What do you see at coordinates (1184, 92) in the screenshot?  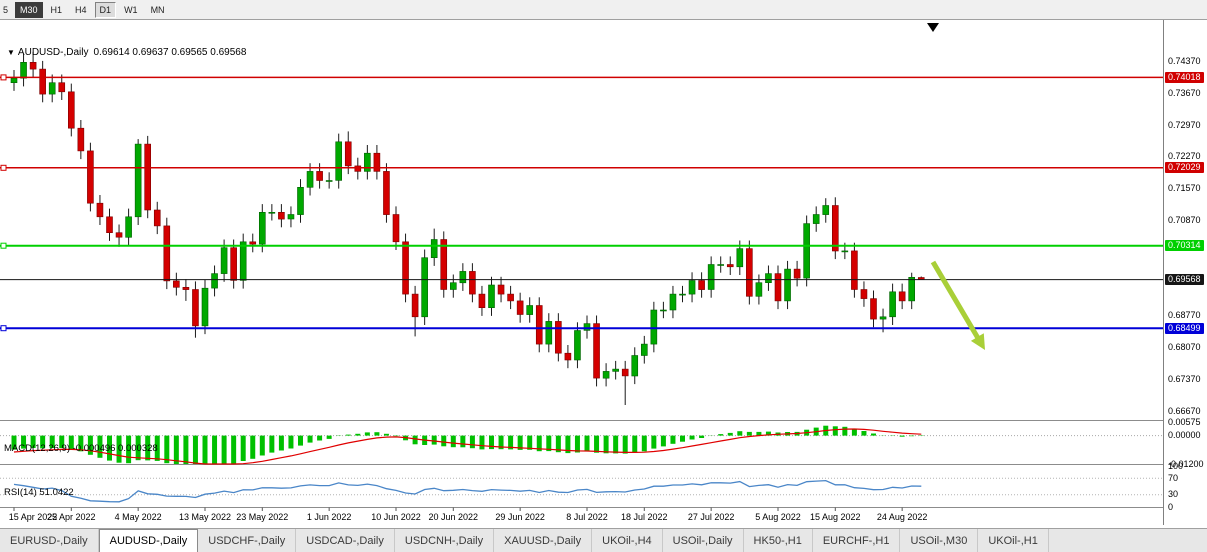 I see `price-axis-label: 0.73670` at bounding box center [1184, 92].